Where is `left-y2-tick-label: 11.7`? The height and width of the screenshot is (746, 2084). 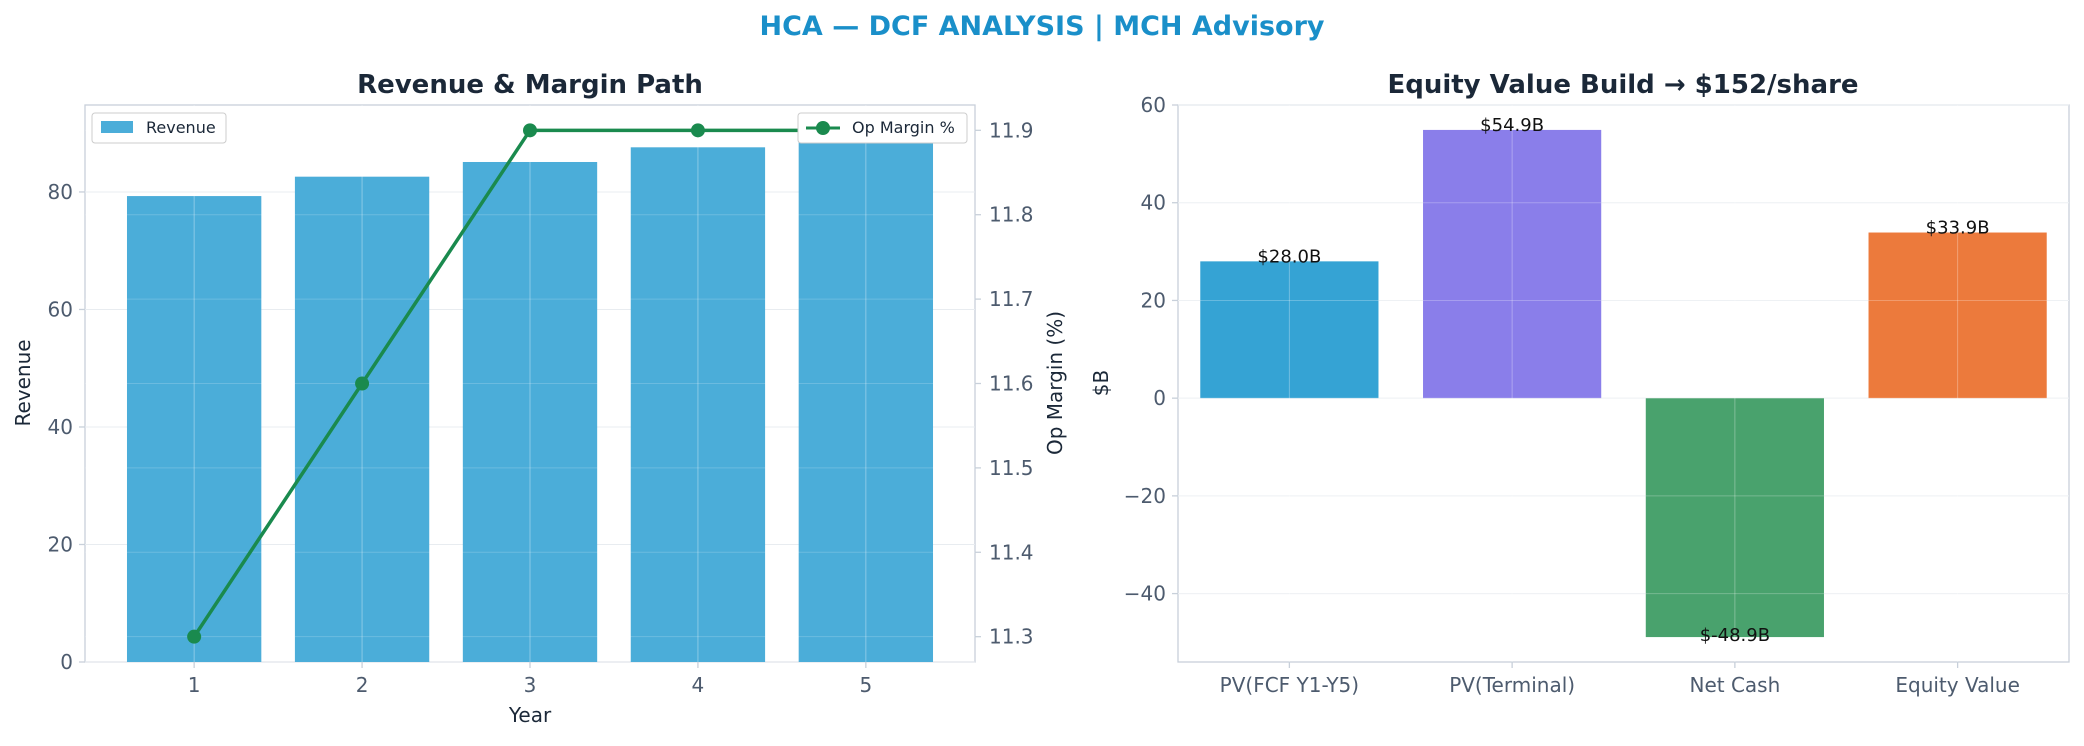 left-y2-tick-label: 11.7 is located at coordinates (1011, 299).